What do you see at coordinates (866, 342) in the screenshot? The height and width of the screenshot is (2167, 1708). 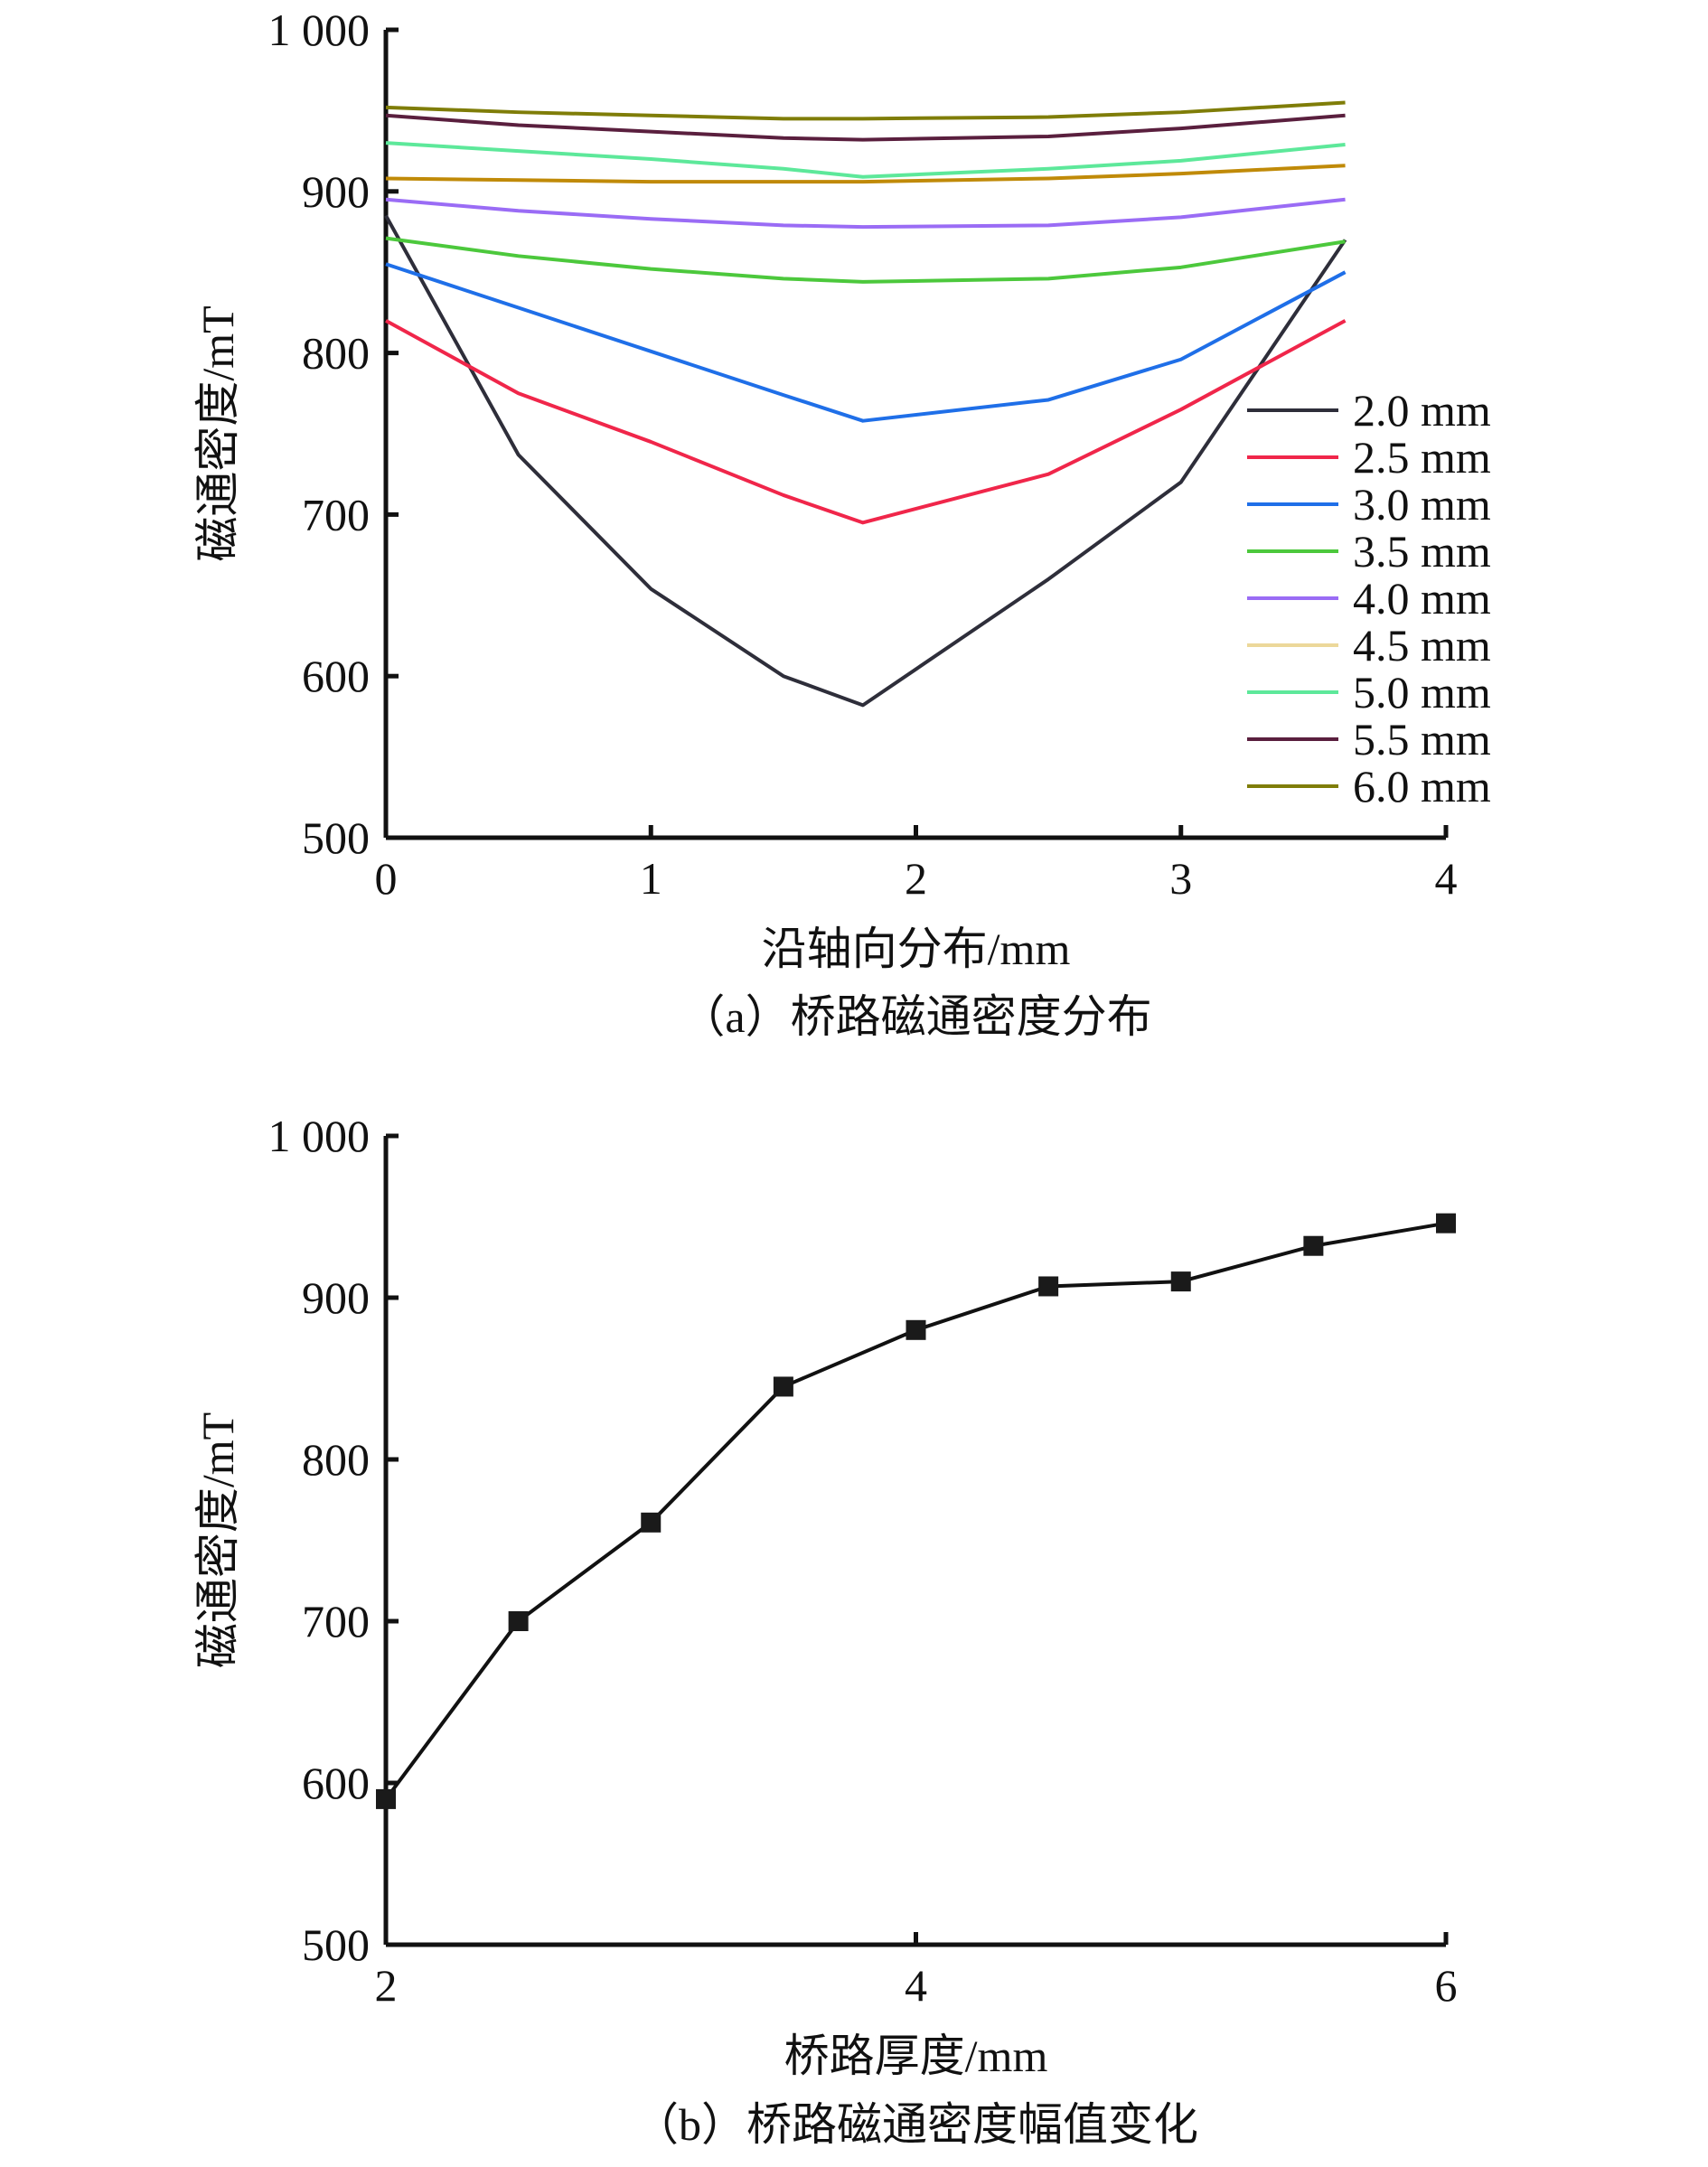 I see `series-line-30mm` at bounding box center [866, 342].